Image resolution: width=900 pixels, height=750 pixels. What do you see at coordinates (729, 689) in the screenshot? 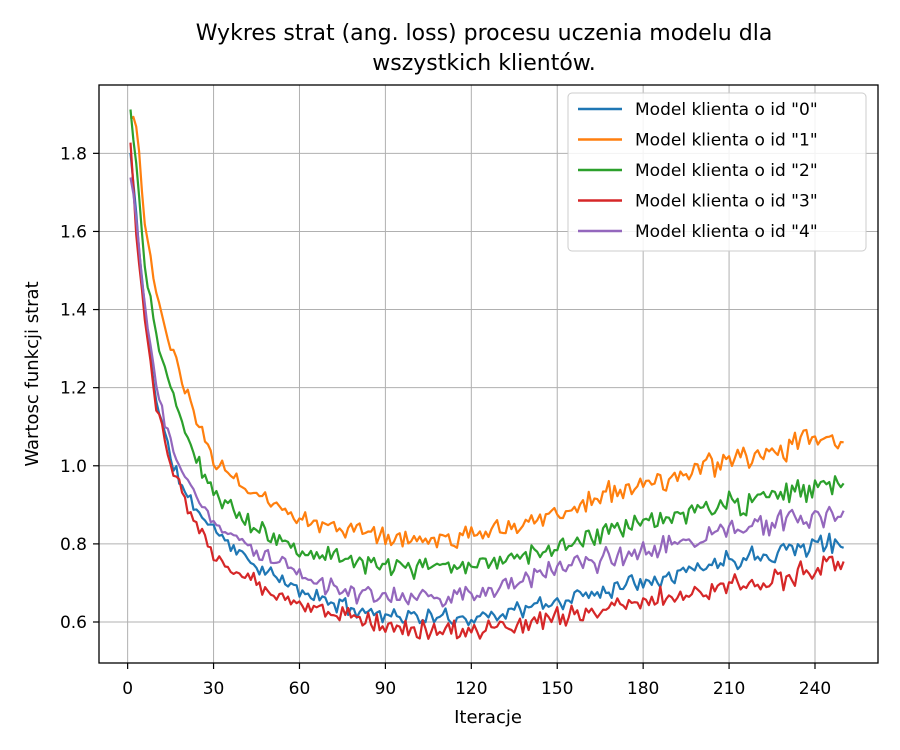
I see `x-tick-label: 210` at bounding box center [729, 689].